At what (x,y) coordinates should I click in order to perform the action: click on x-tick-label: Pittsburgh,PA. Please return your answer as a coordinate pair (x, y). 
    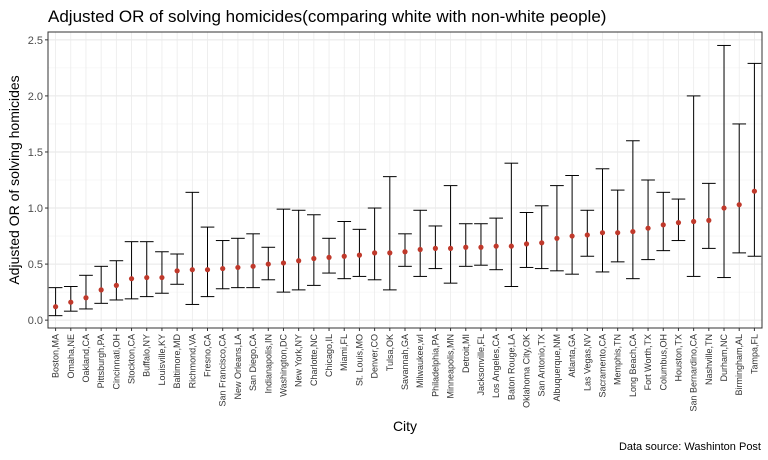
    Looking at the image, I should click on (101, 361).